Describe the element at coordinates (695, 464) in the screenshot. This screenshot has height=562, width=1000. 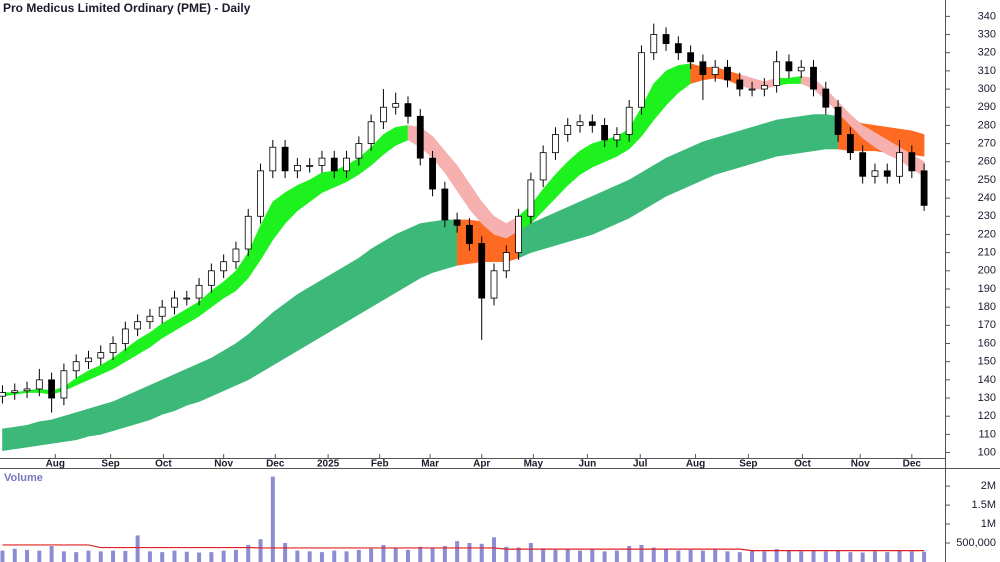
I see `x-tick-label: Aug` at that location.